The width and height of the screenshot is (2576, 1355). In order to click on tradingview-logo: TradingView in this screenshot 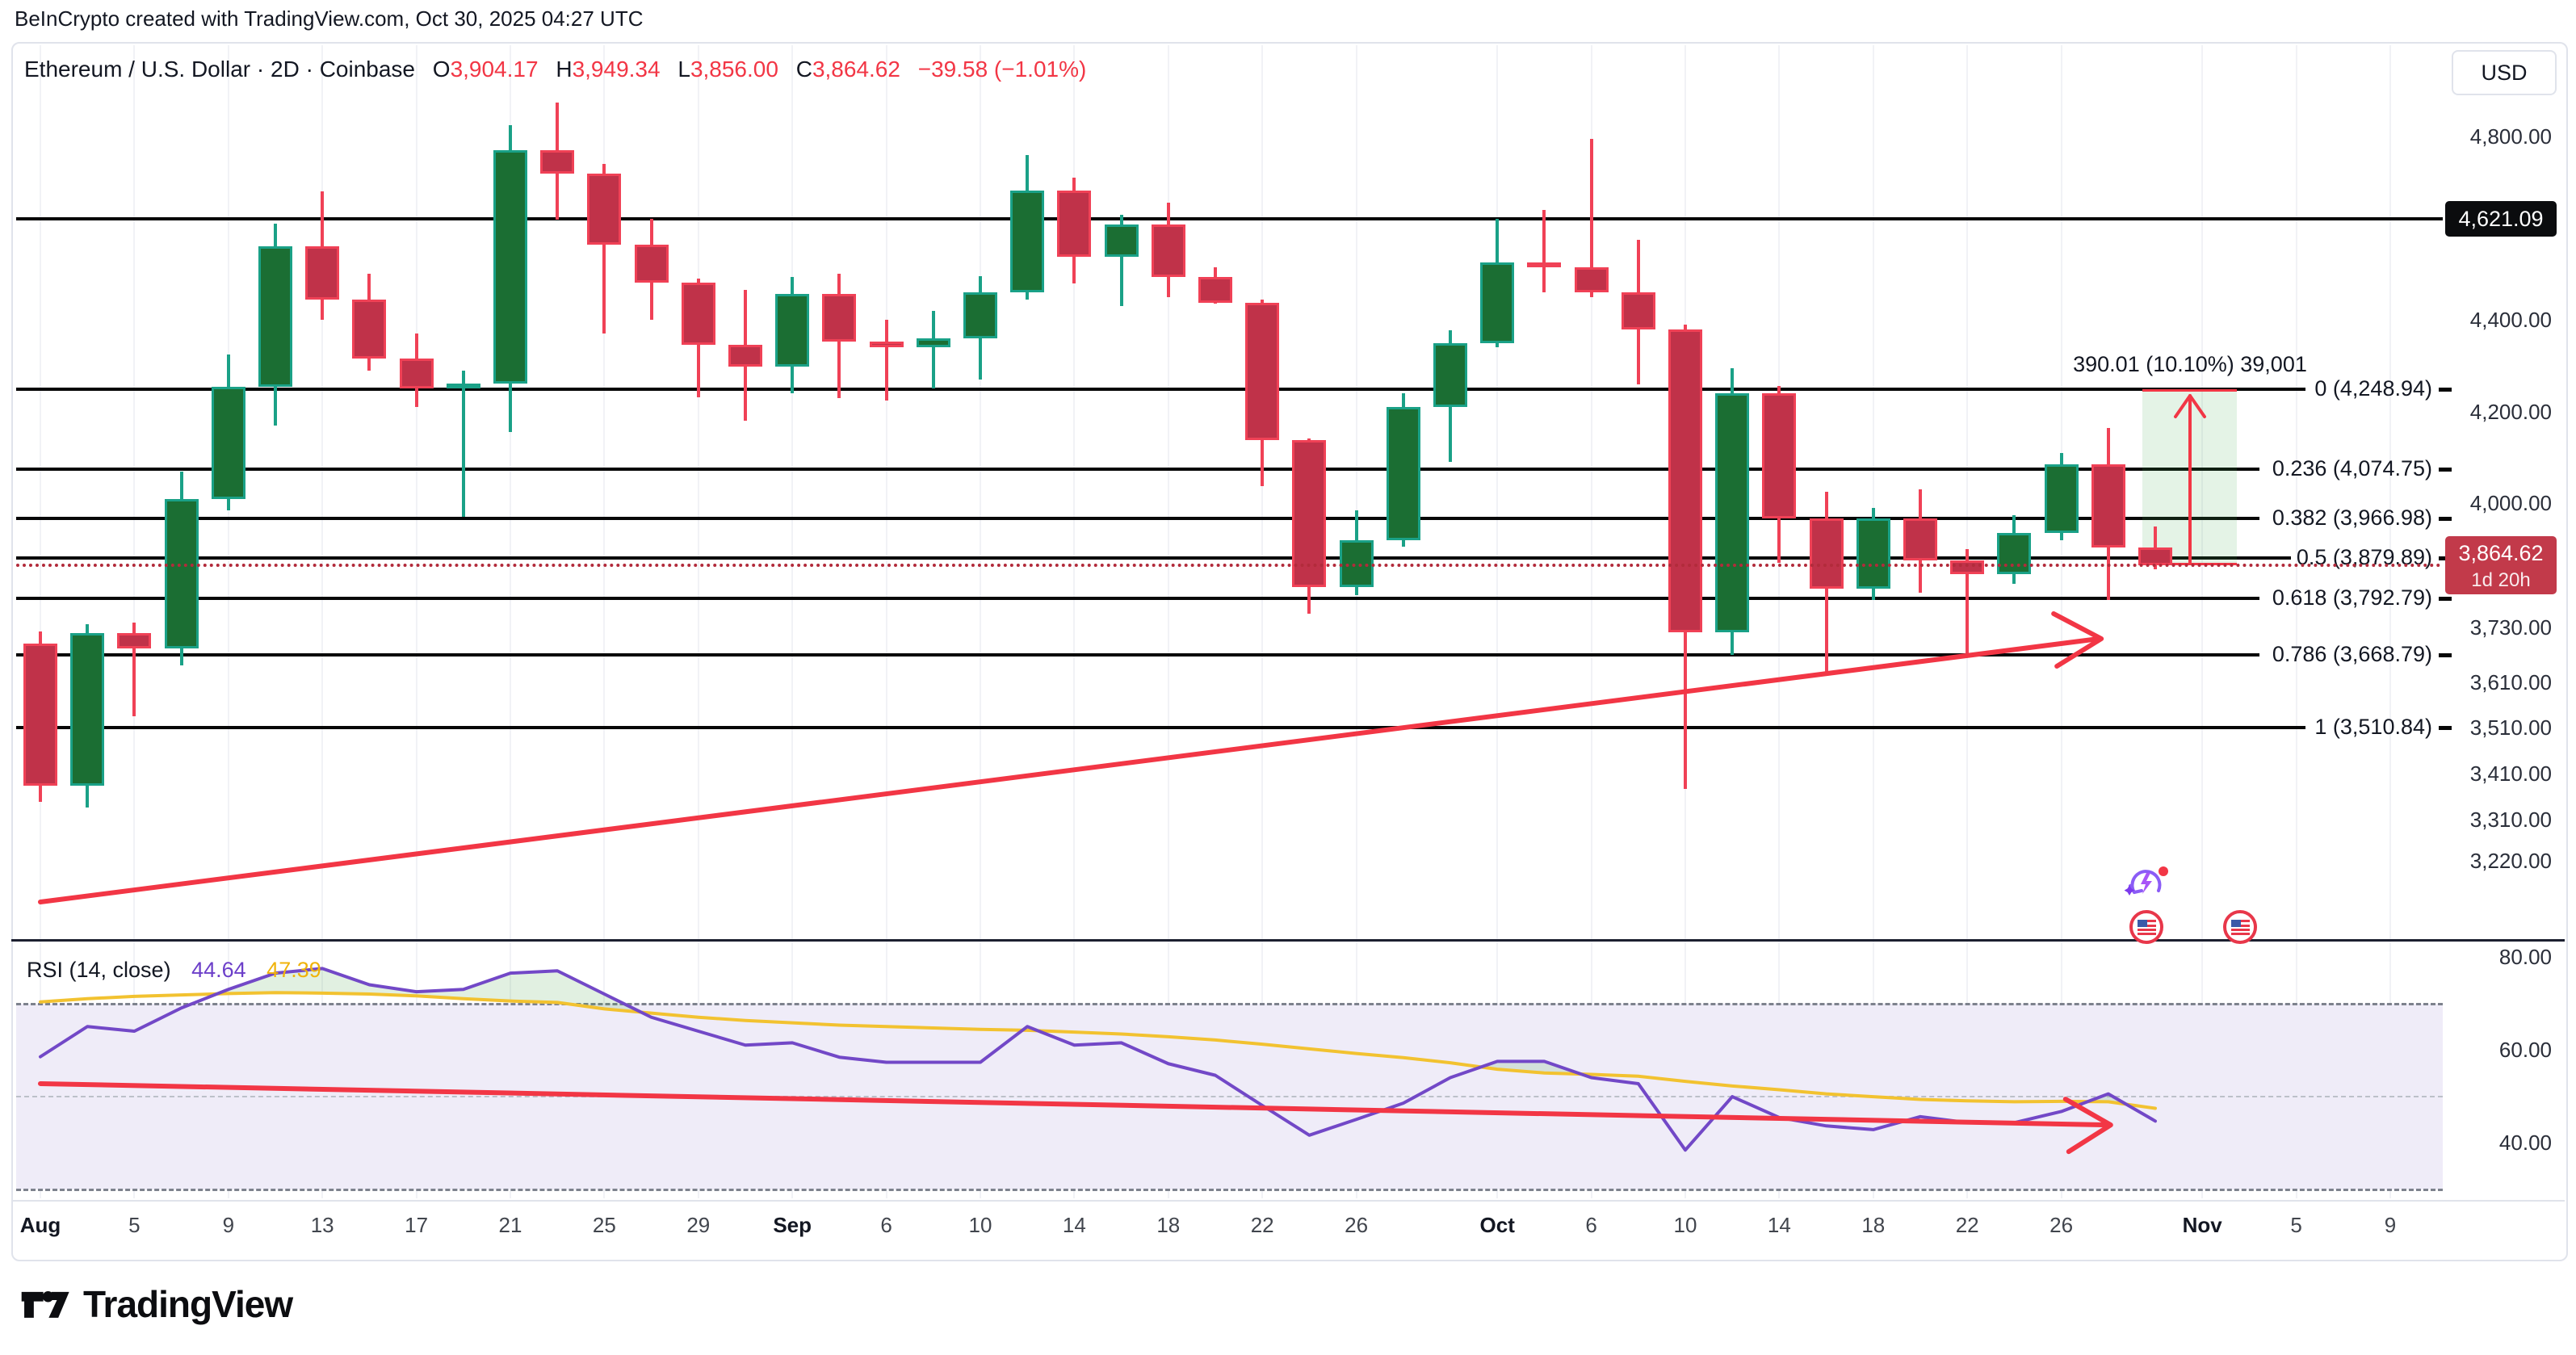, I will do `click(156, 1304)`.